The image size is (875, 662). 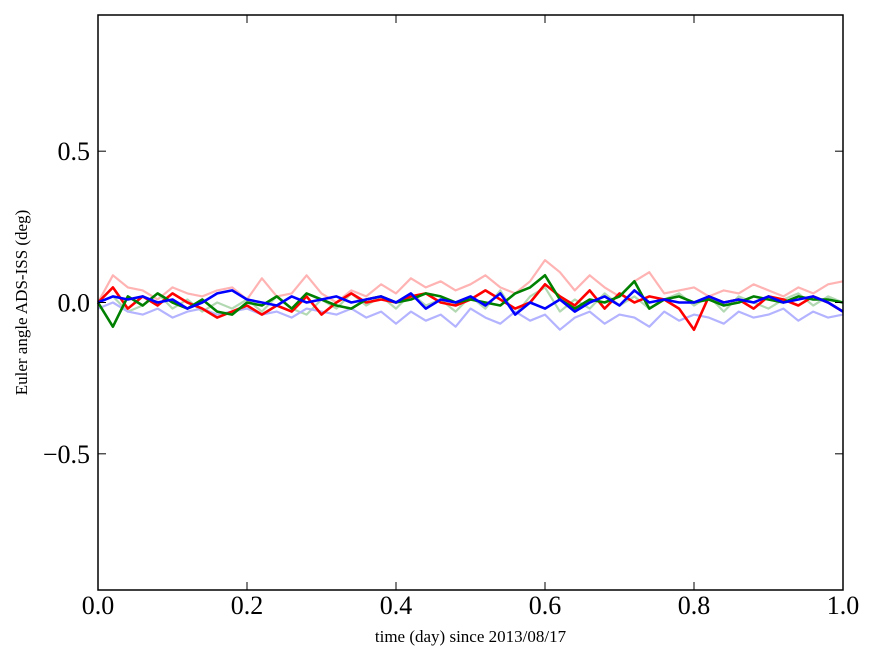 I want to click on x-tick-label: 0.6, so click(x=545, y=605).